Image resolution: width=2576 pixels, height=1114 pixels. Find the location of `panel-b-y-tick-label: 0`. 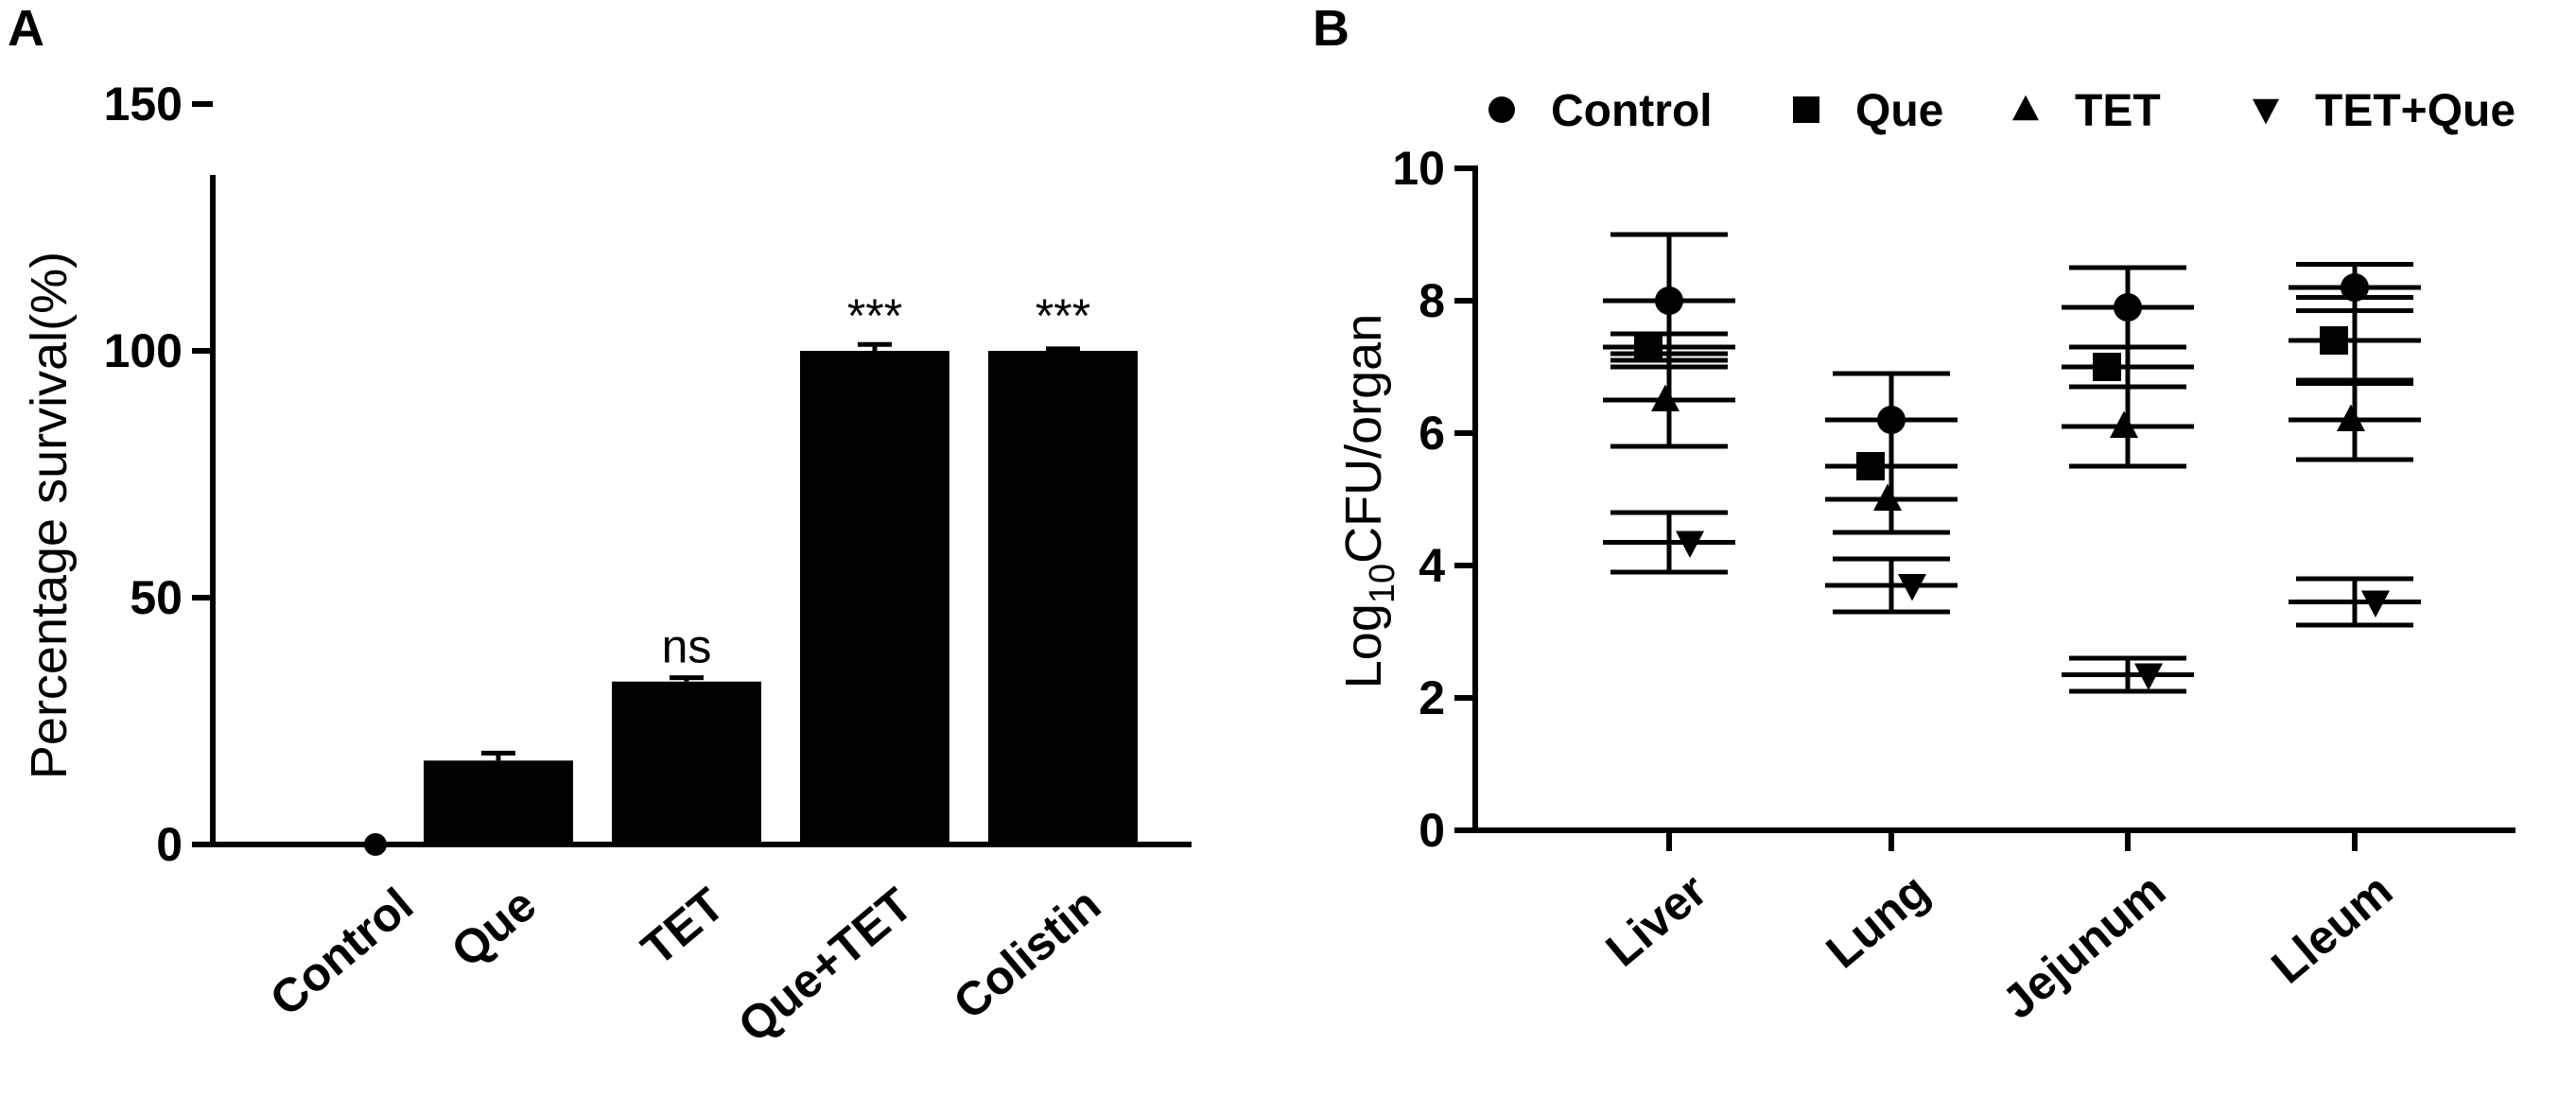

panel-b-y-tick-label: 0 is located at coordinates (1432, 830).